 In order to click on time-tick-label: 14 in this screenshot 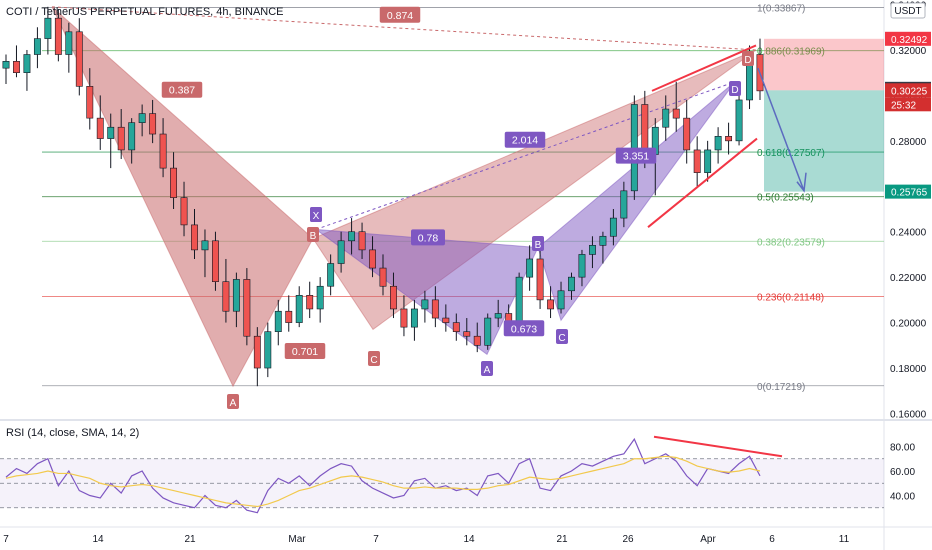, I will do `click(469, 539)`.